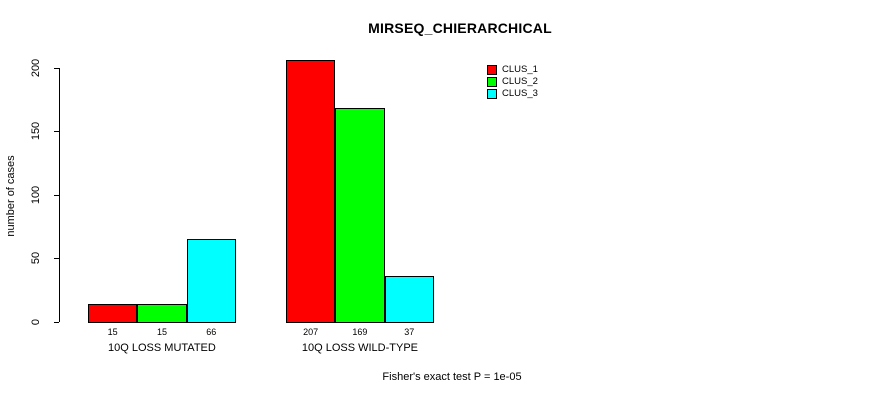 This screenshot has height=400, width=890. What do you see at coordinates (520, 81) in the screenshot?
I see `legend-label: CLUS_2` at bounding box center [520, 81].